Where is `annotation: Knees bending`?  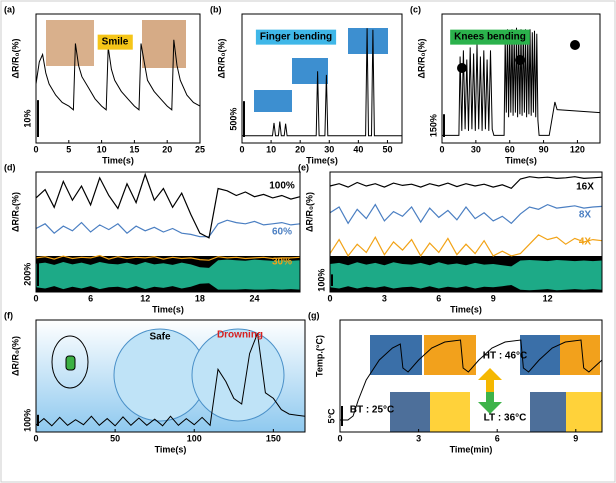 annotation: Knees bending is located at coordinates (490, 37).